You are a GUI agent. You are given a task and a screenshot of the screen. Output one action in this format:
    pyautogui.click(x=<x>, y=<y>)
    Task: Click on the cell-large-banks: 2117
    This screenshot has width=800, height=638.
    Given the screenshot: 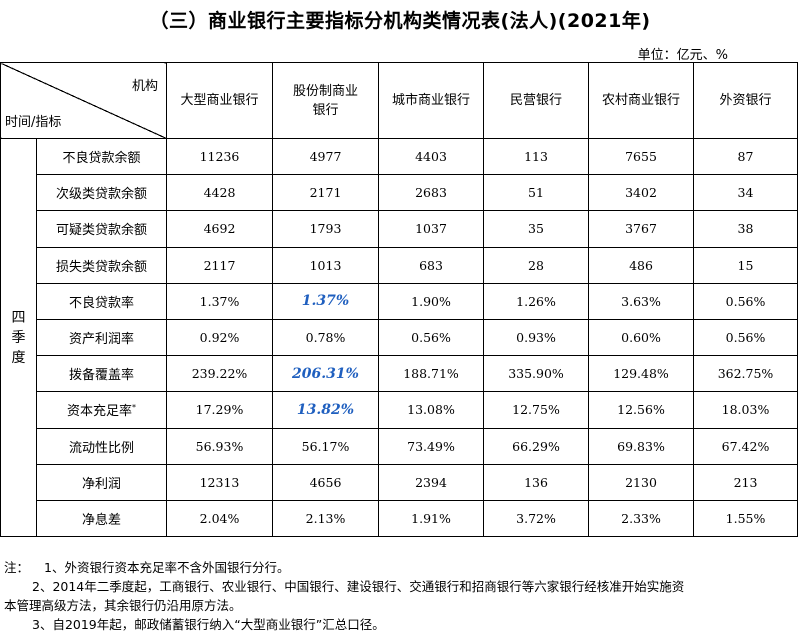 What is the action you would take?
    pyautogui.click(x=219, y=265)
    